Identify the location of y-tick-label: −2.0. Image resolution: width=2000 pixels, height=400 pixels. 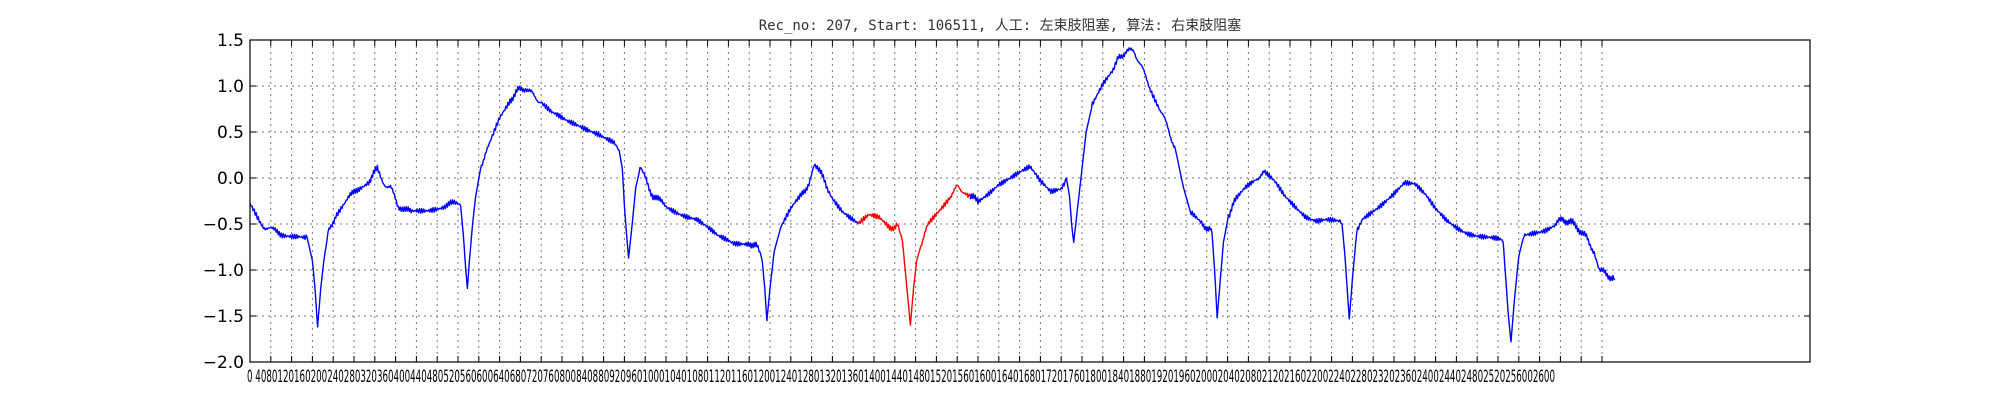
(223, 363).